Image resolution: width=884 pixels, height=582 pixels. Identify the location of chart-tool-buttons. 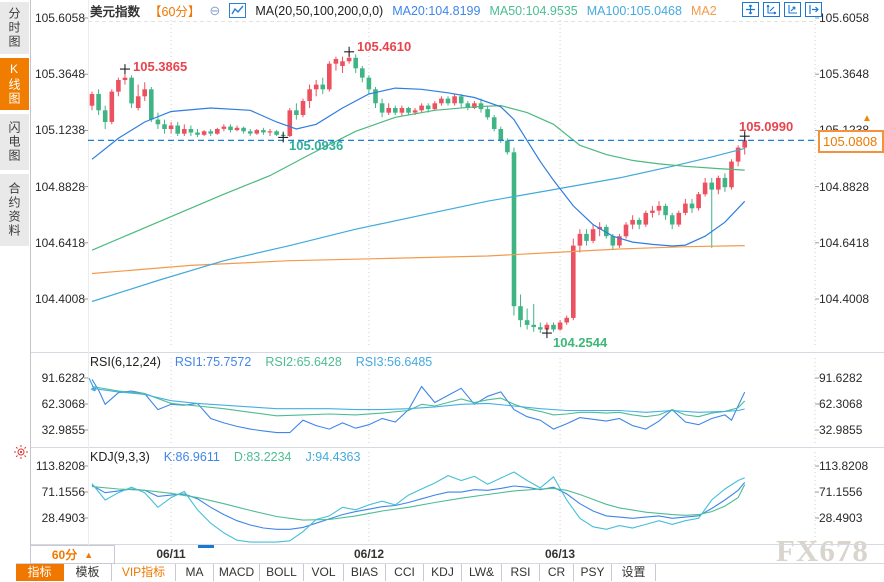
(782, 9).